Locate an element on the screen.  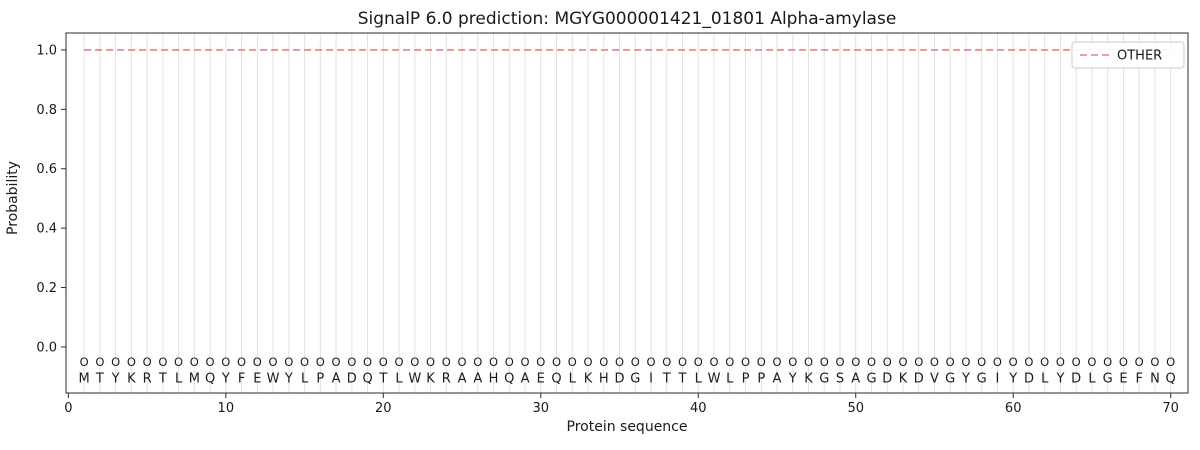
legend: OTHER is located at coordinates (1128, 55).